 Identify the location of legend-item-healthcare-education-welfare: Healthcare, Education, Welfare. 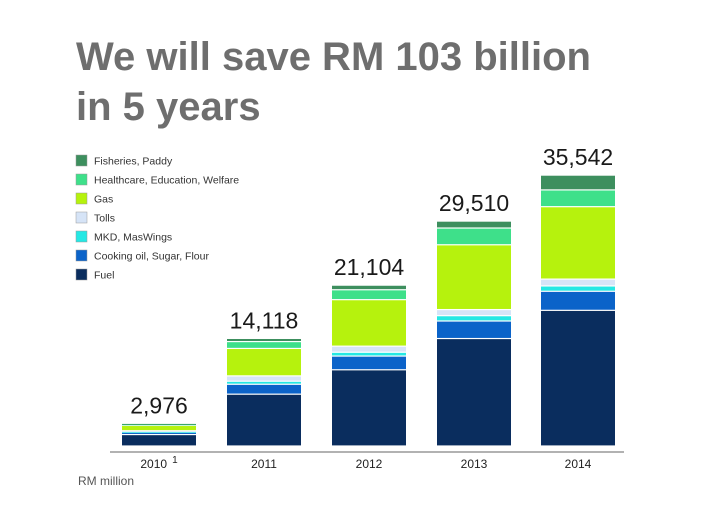
(157, 180).